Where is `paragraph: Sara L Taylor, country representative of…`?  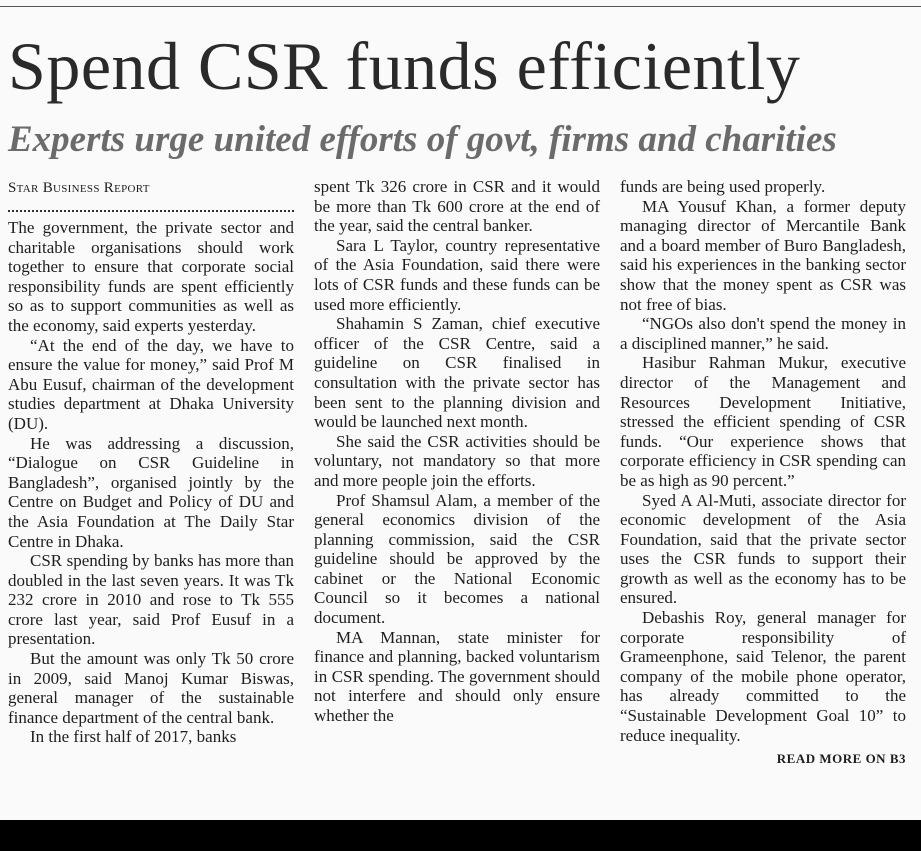 paragraph: Sara L Taylor, country representative of… is located at coordinates (457, 274).